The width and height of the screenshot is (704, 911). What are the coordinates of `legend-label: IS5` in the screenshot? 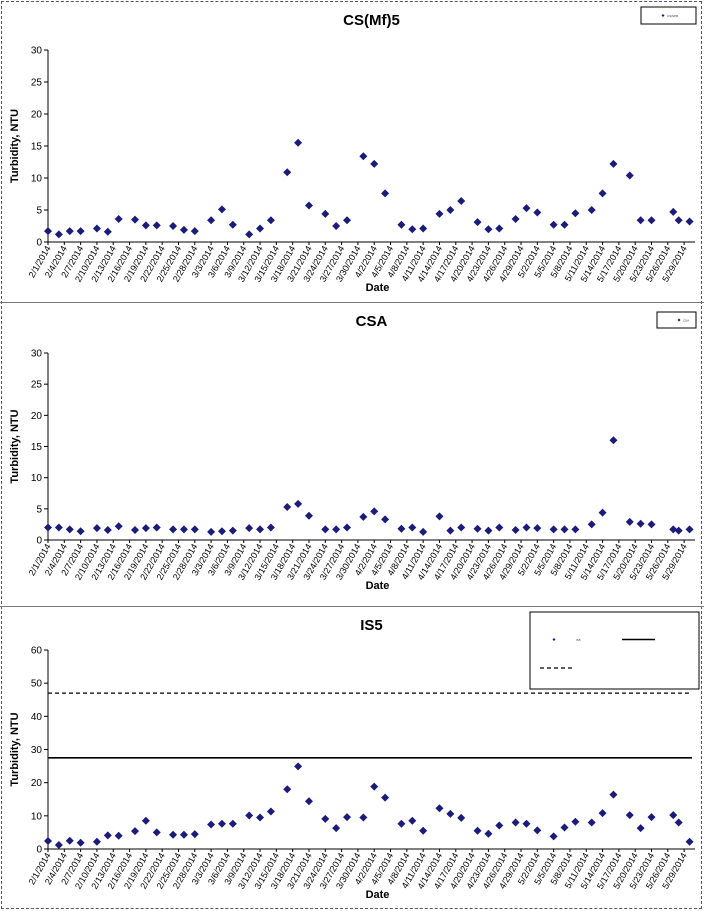 It's located at (578, 640).